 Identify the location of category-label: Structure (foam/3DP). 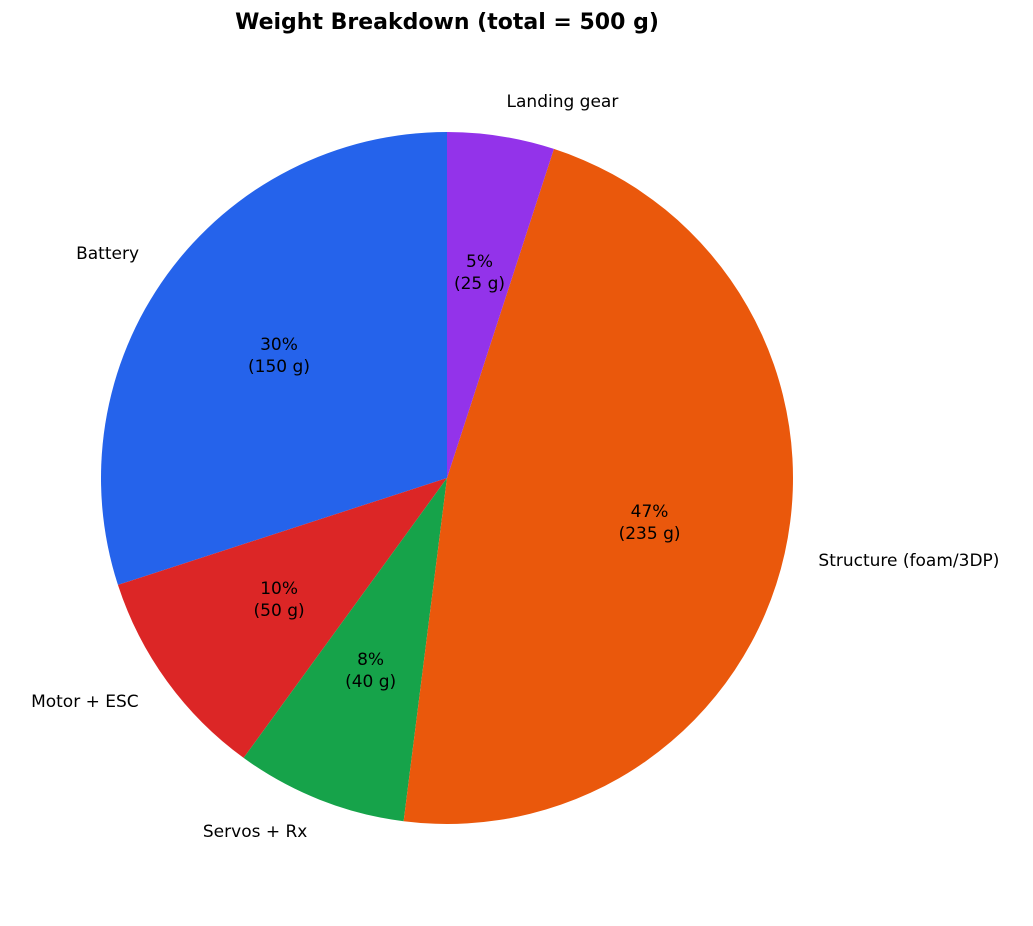
(909, 561).